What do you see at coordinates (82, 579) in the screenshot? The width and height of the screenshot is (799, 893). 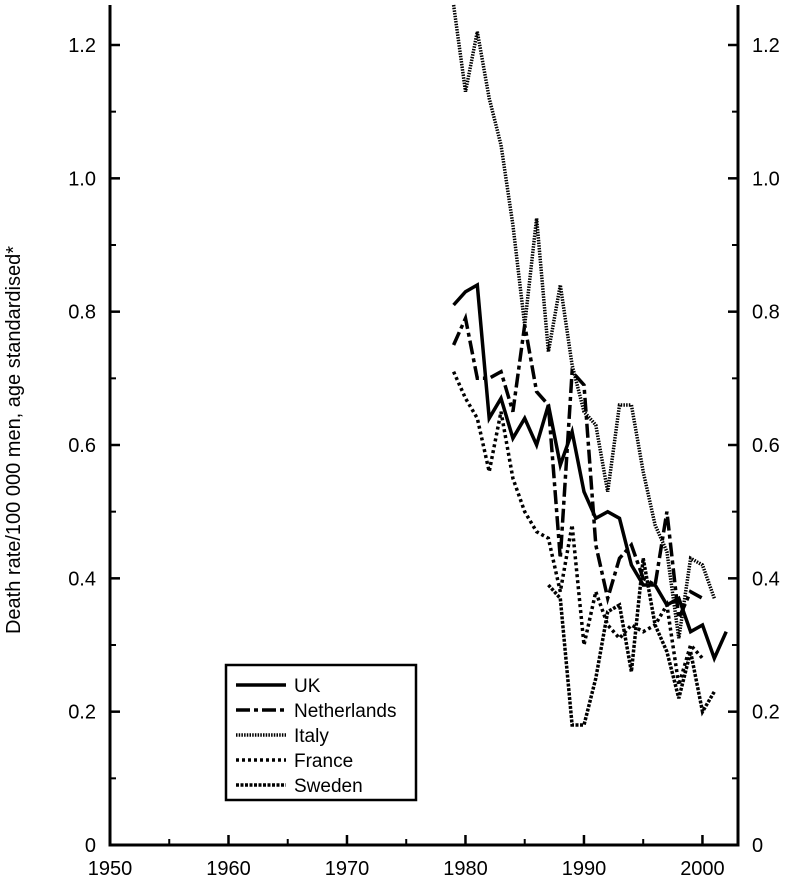 I see `y-tick-label-left: 0.4` at bounding box center [82, 579].